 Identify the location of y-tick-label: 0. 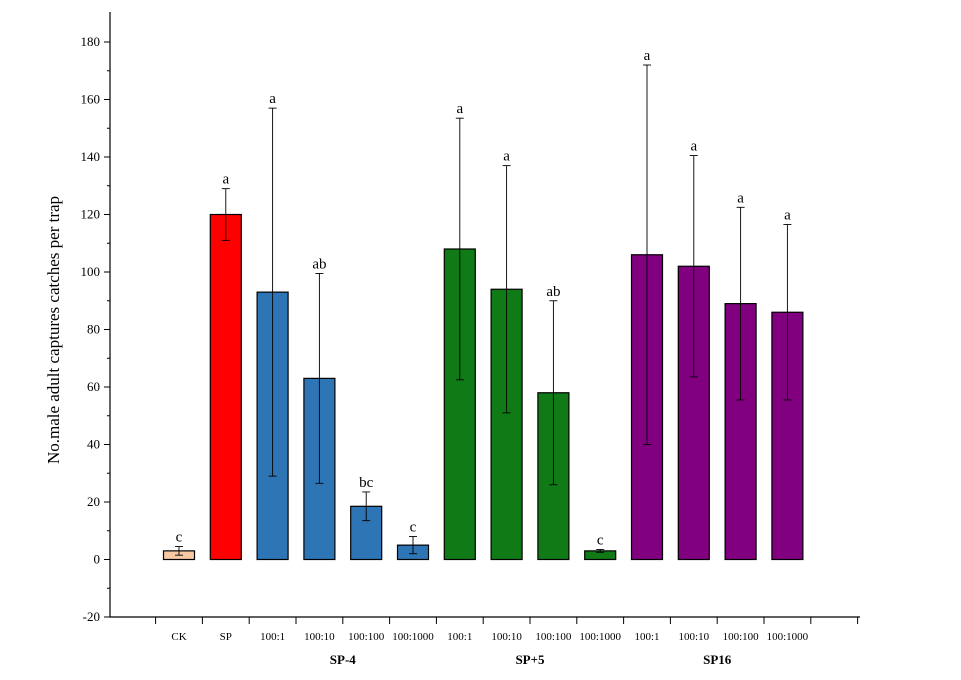
(97, 559).